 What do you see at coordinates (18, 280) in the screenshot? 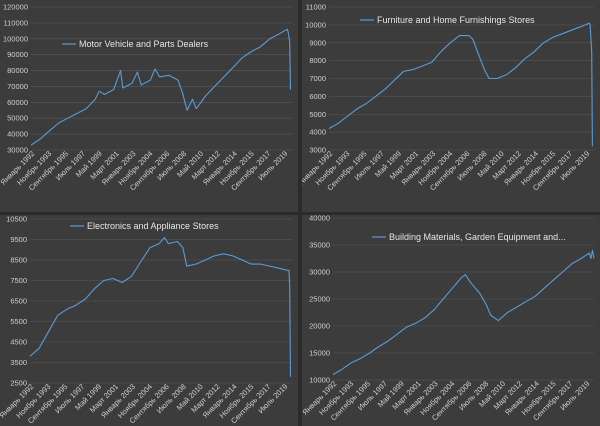
I see `y-tick-label: 7500` at bounding box center [18, 280].